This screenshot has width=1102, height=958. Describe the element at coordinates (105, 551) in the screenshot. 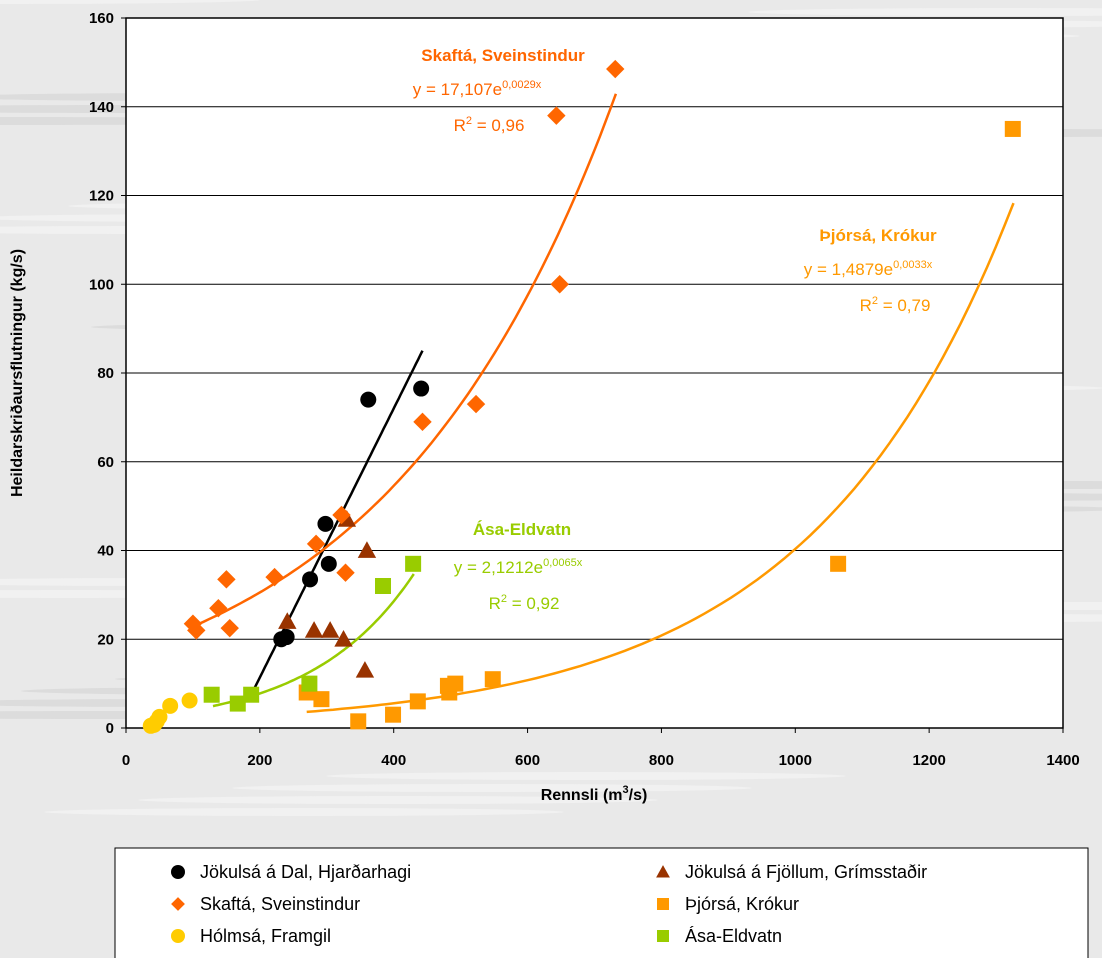

I see `y-tick-label: 40` at that location.